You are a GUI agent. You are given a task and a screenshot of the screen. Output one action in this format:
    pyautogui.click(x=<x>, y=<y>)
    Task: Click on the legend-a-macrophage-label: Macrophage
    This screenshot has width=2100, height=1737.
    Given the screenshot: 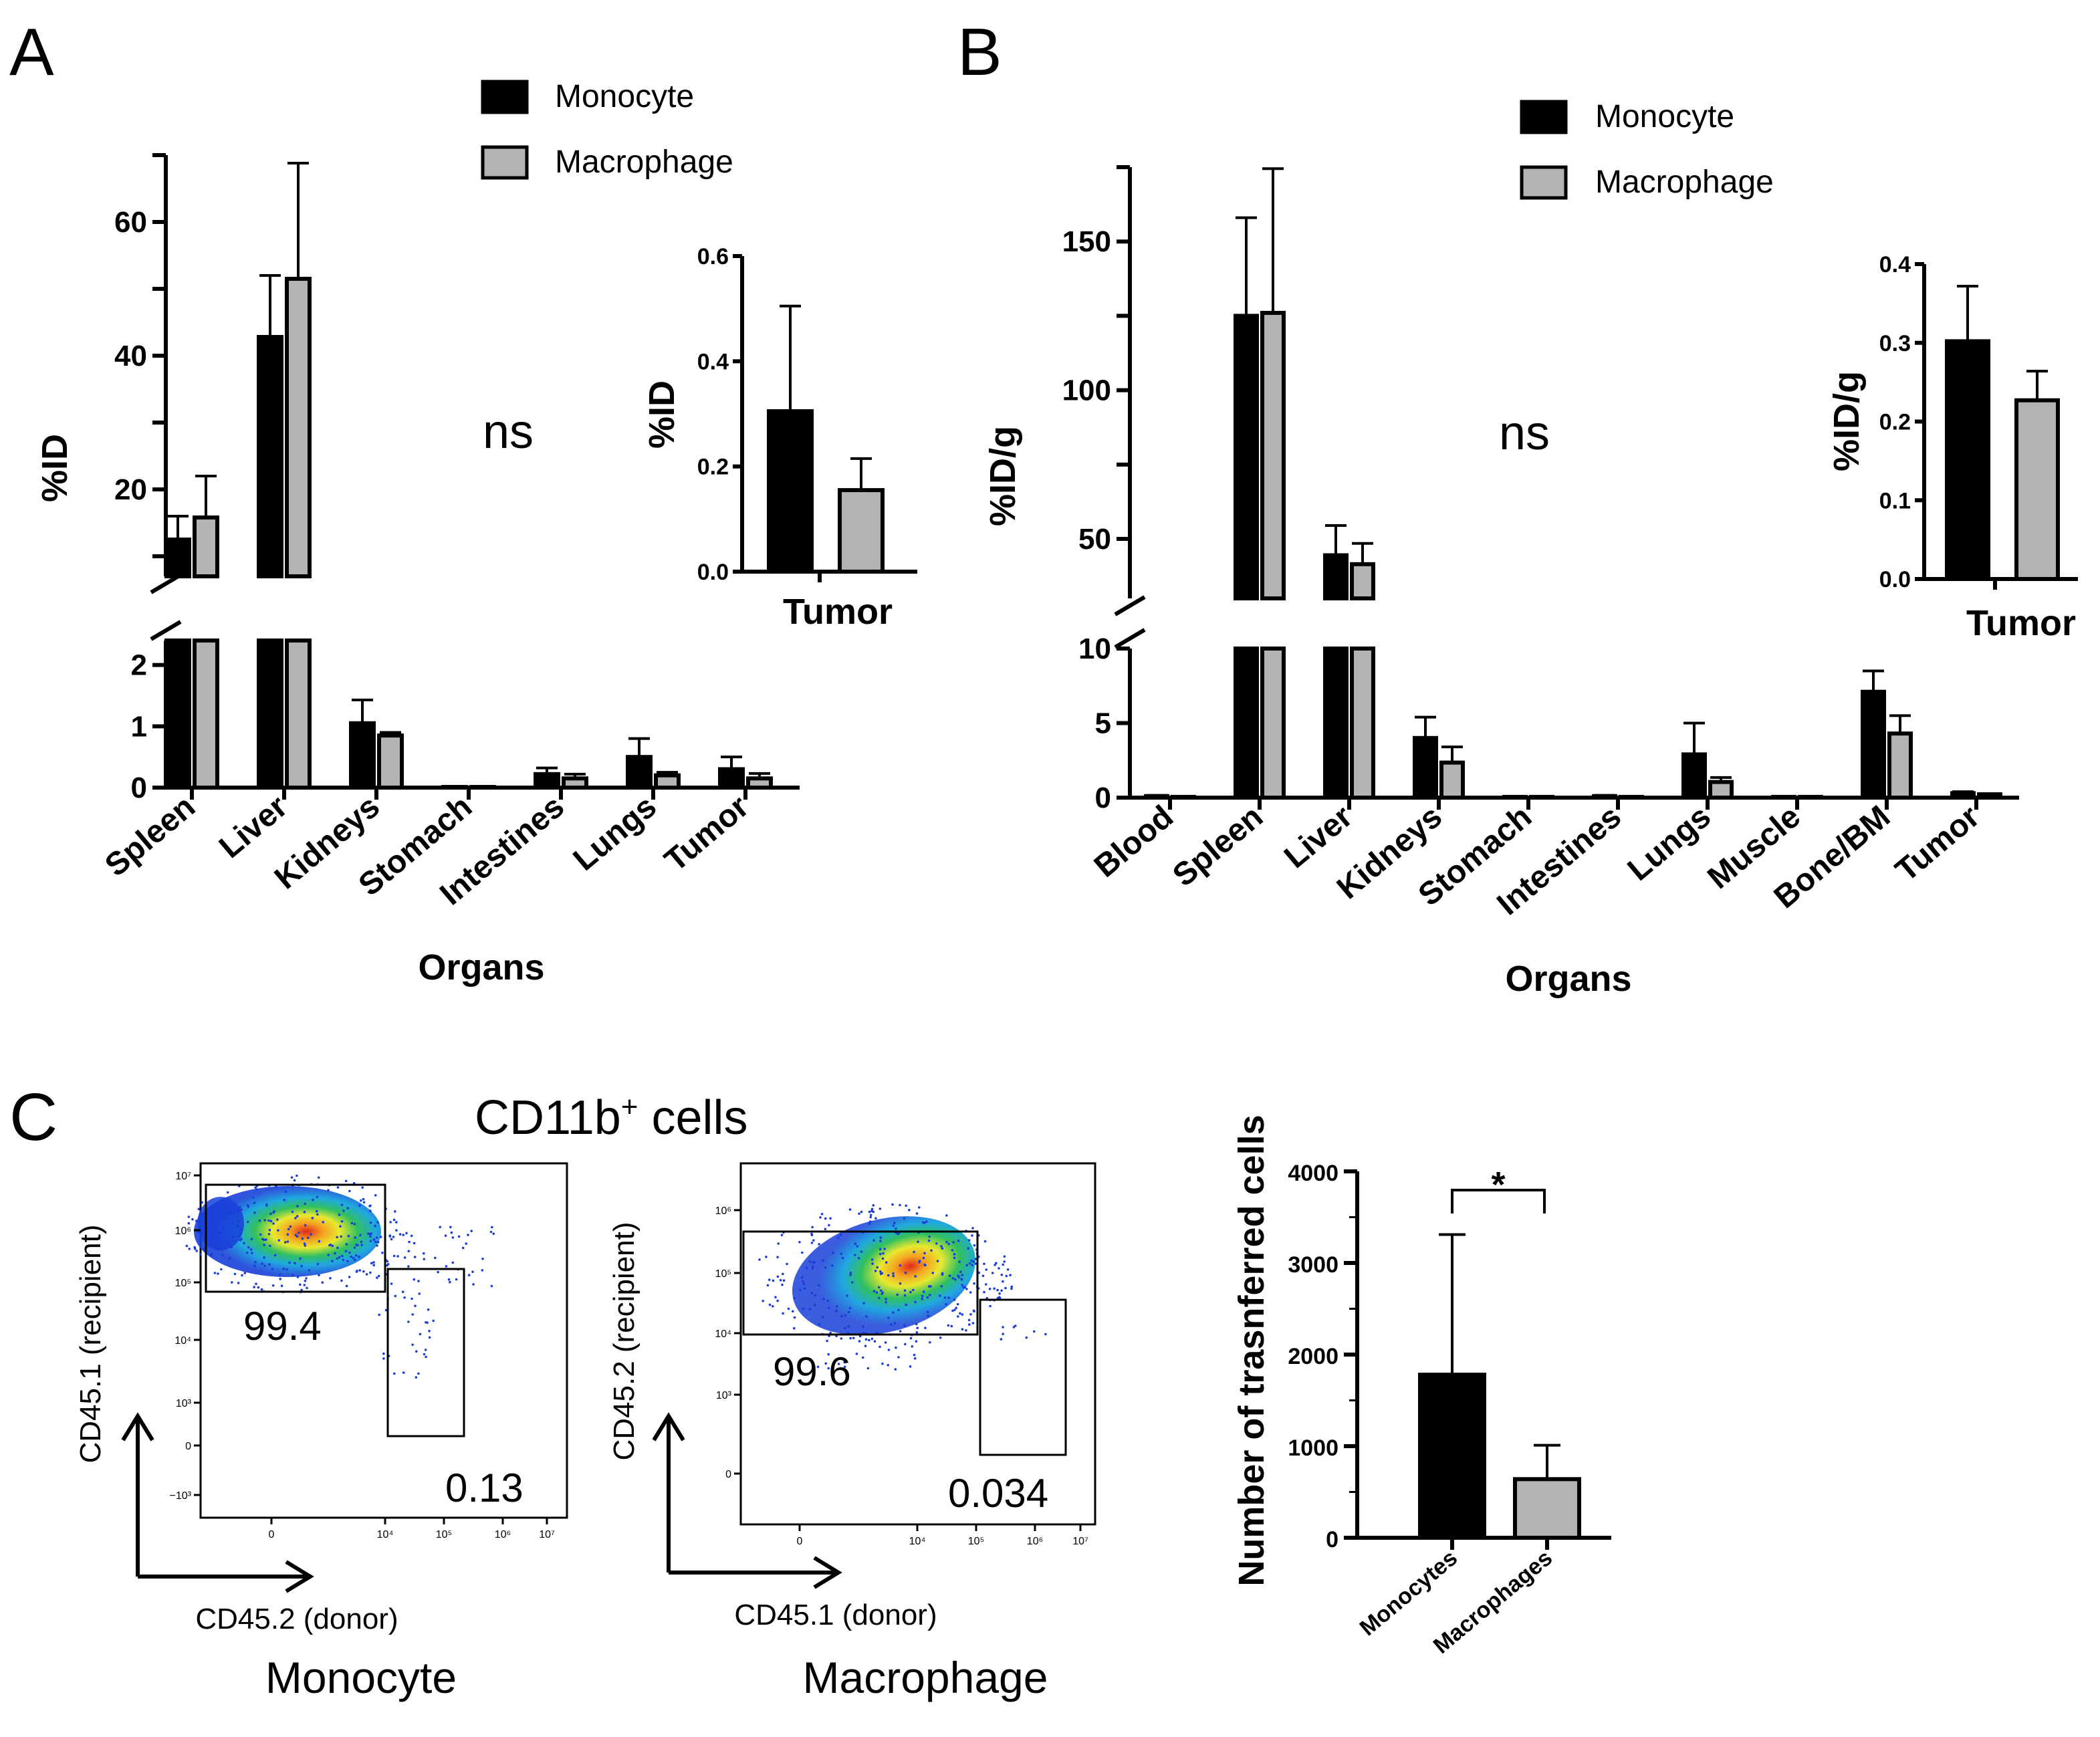 What is the action you would take?
    pyautogui.click(x=644, y=162)
    